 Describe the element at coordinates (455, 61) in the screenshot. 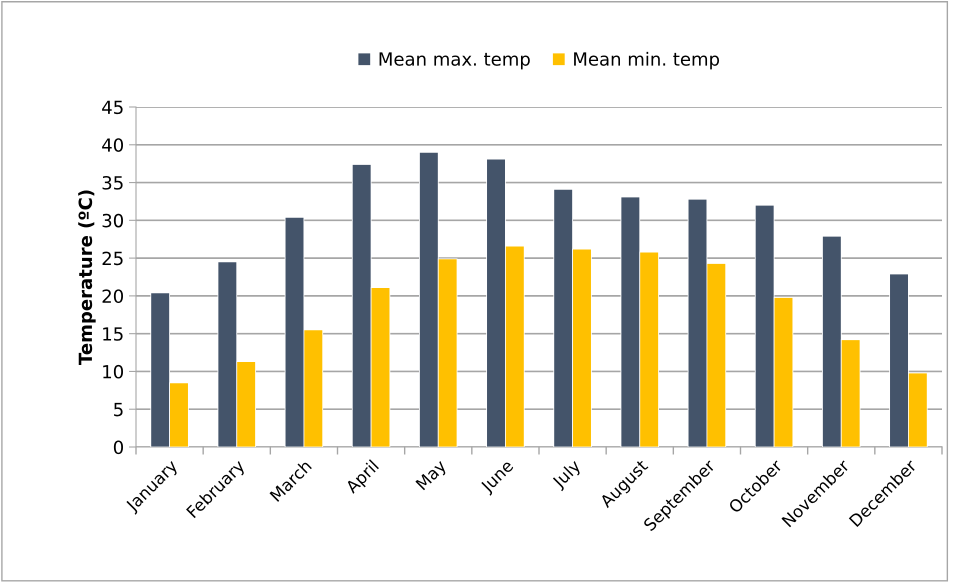

I see `legend-label: Mean max. temp` at that location.